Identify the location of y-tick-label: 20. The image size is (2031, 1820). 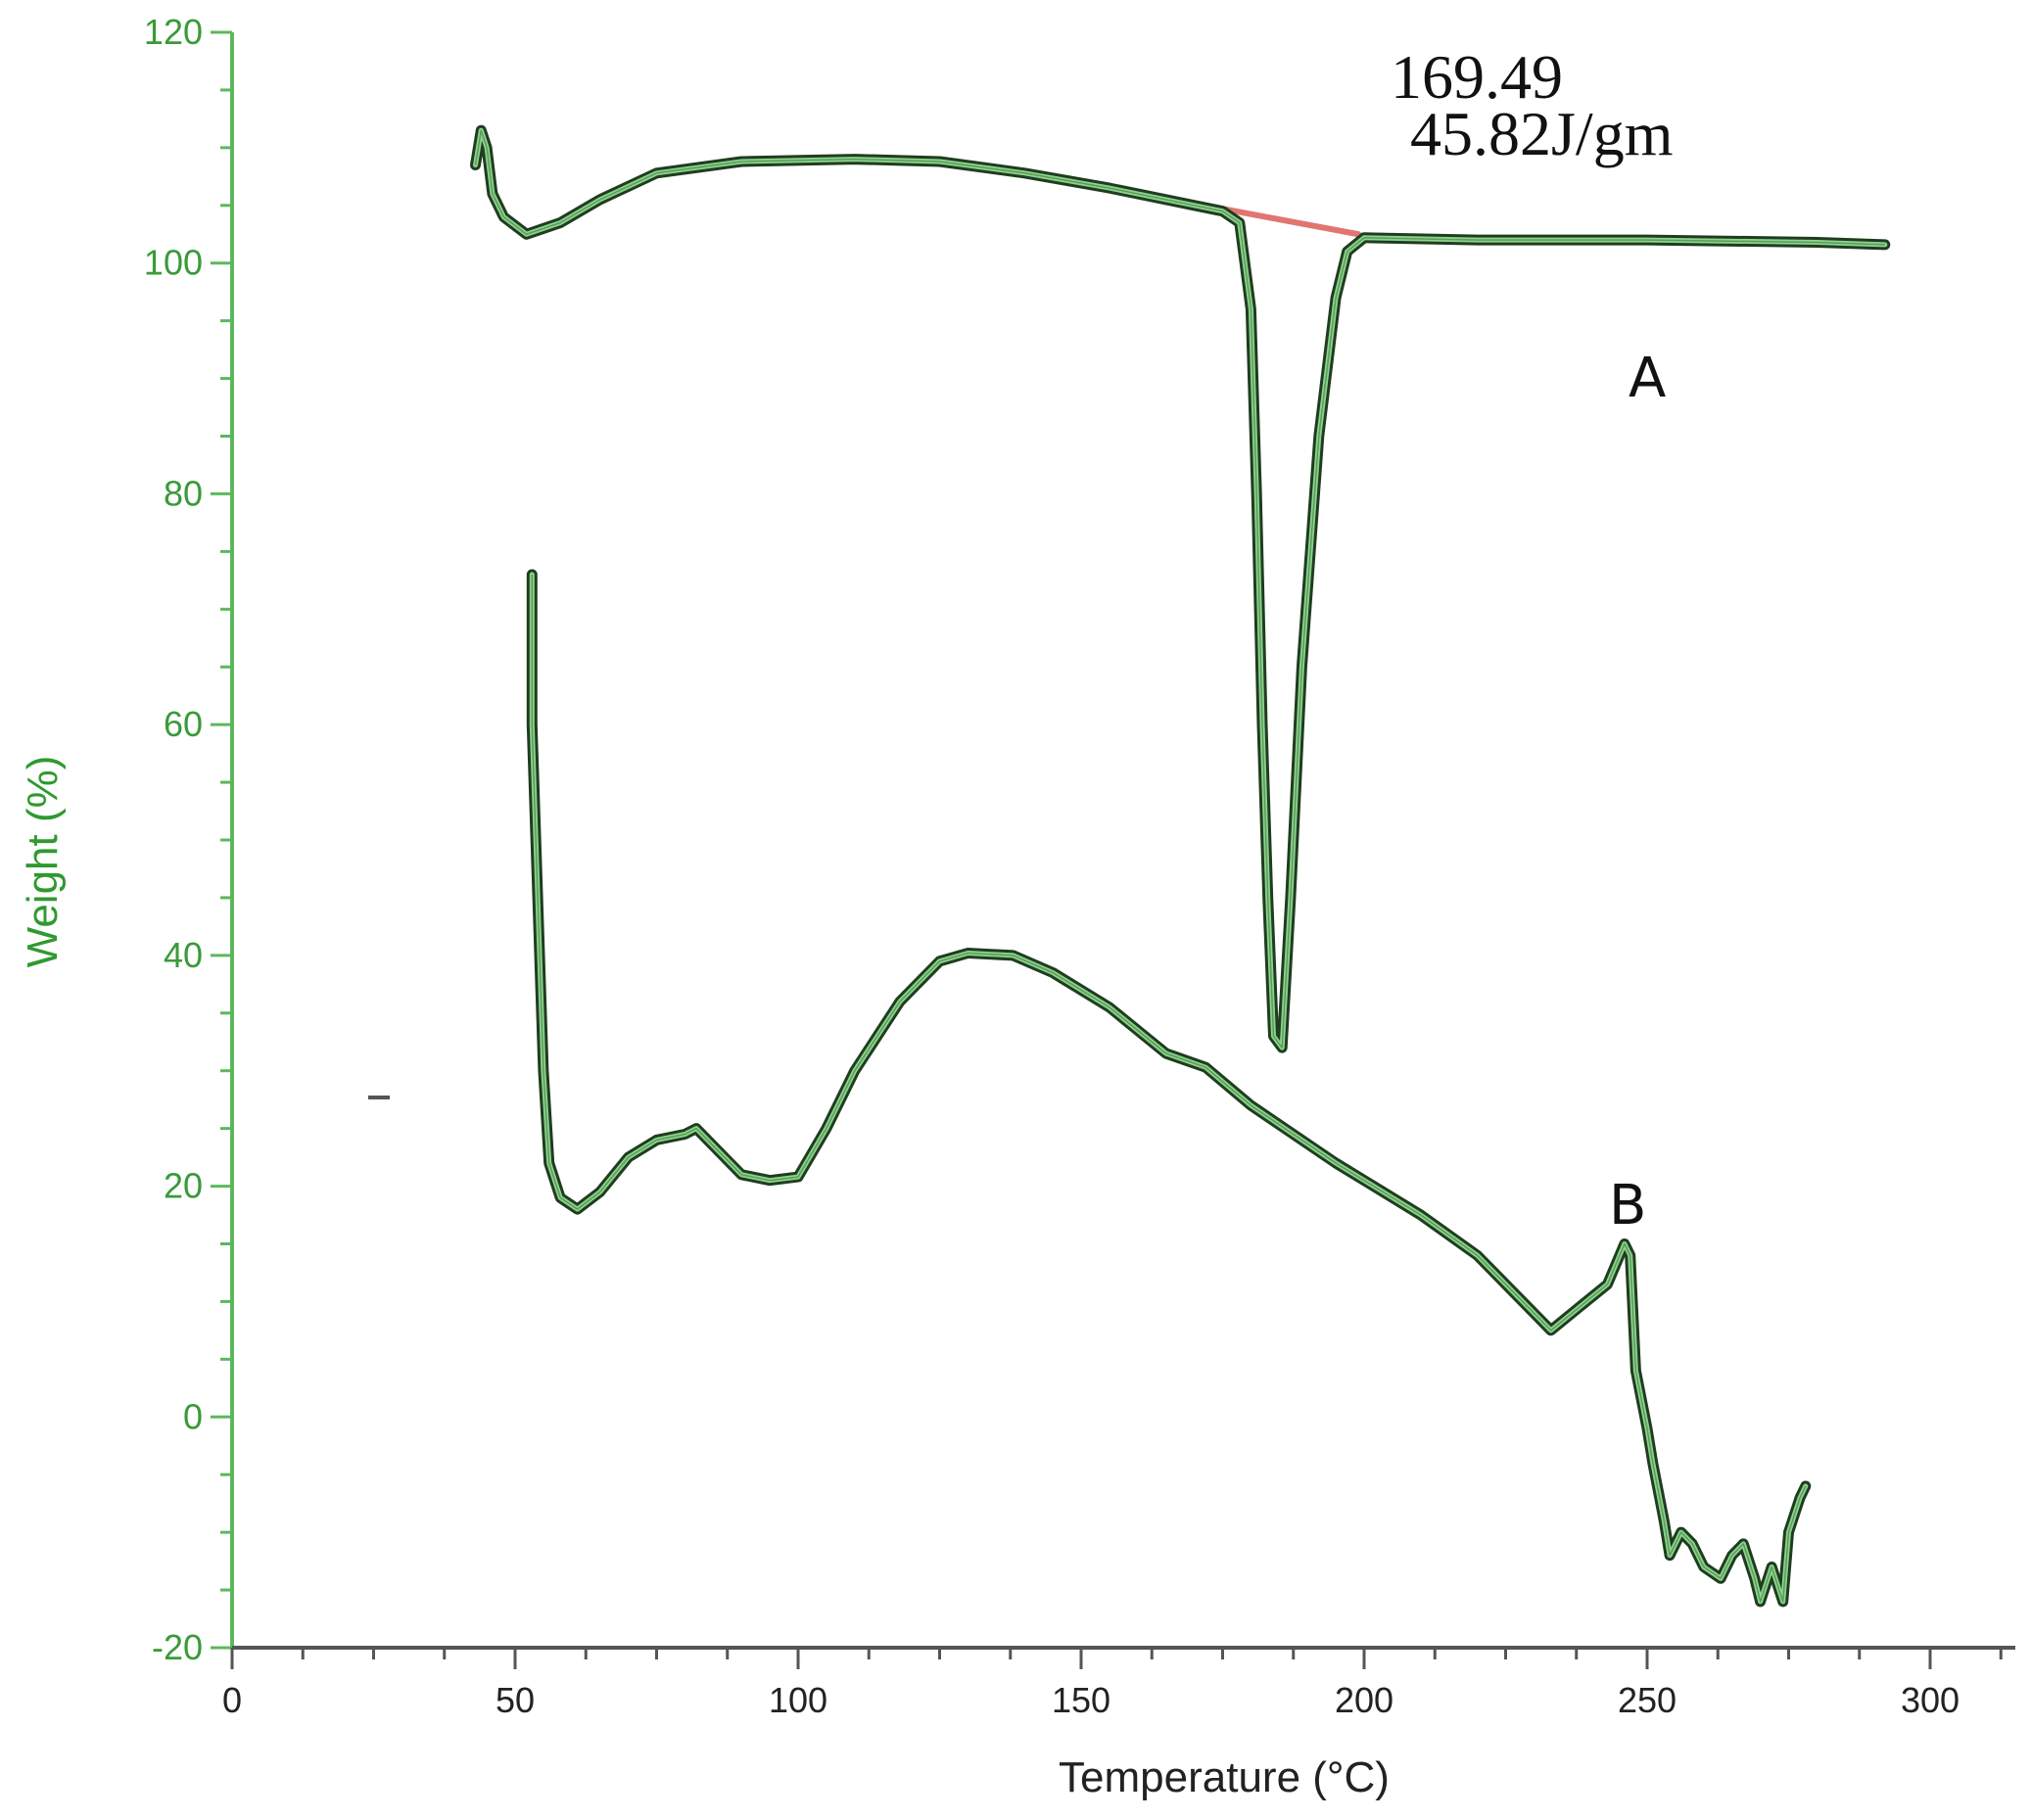
(184, 1186).